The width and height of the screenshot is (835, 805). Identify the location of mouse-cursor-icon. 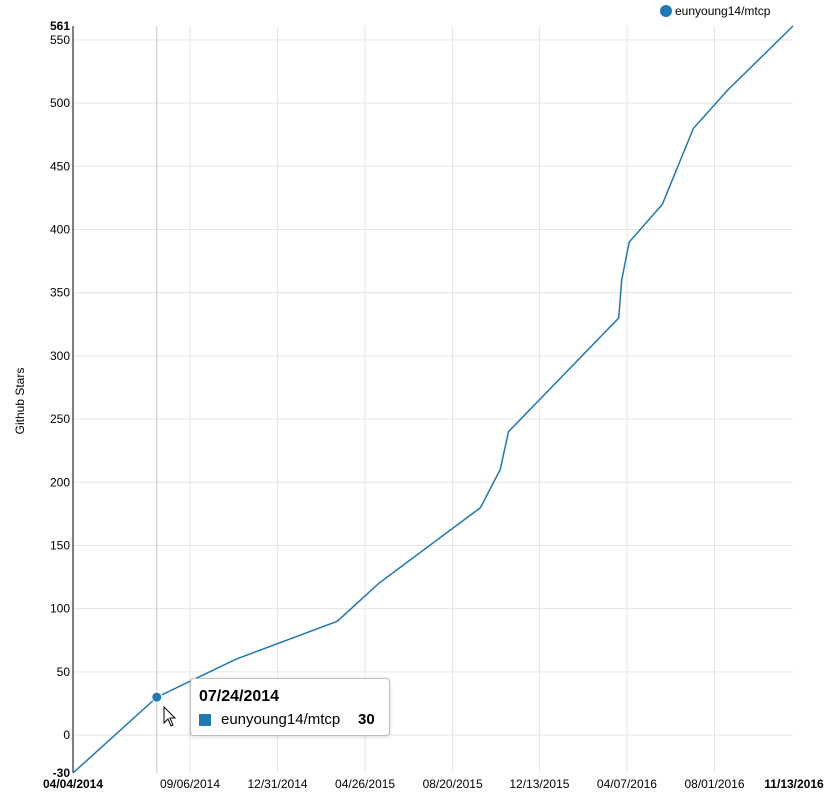
(170, 716).